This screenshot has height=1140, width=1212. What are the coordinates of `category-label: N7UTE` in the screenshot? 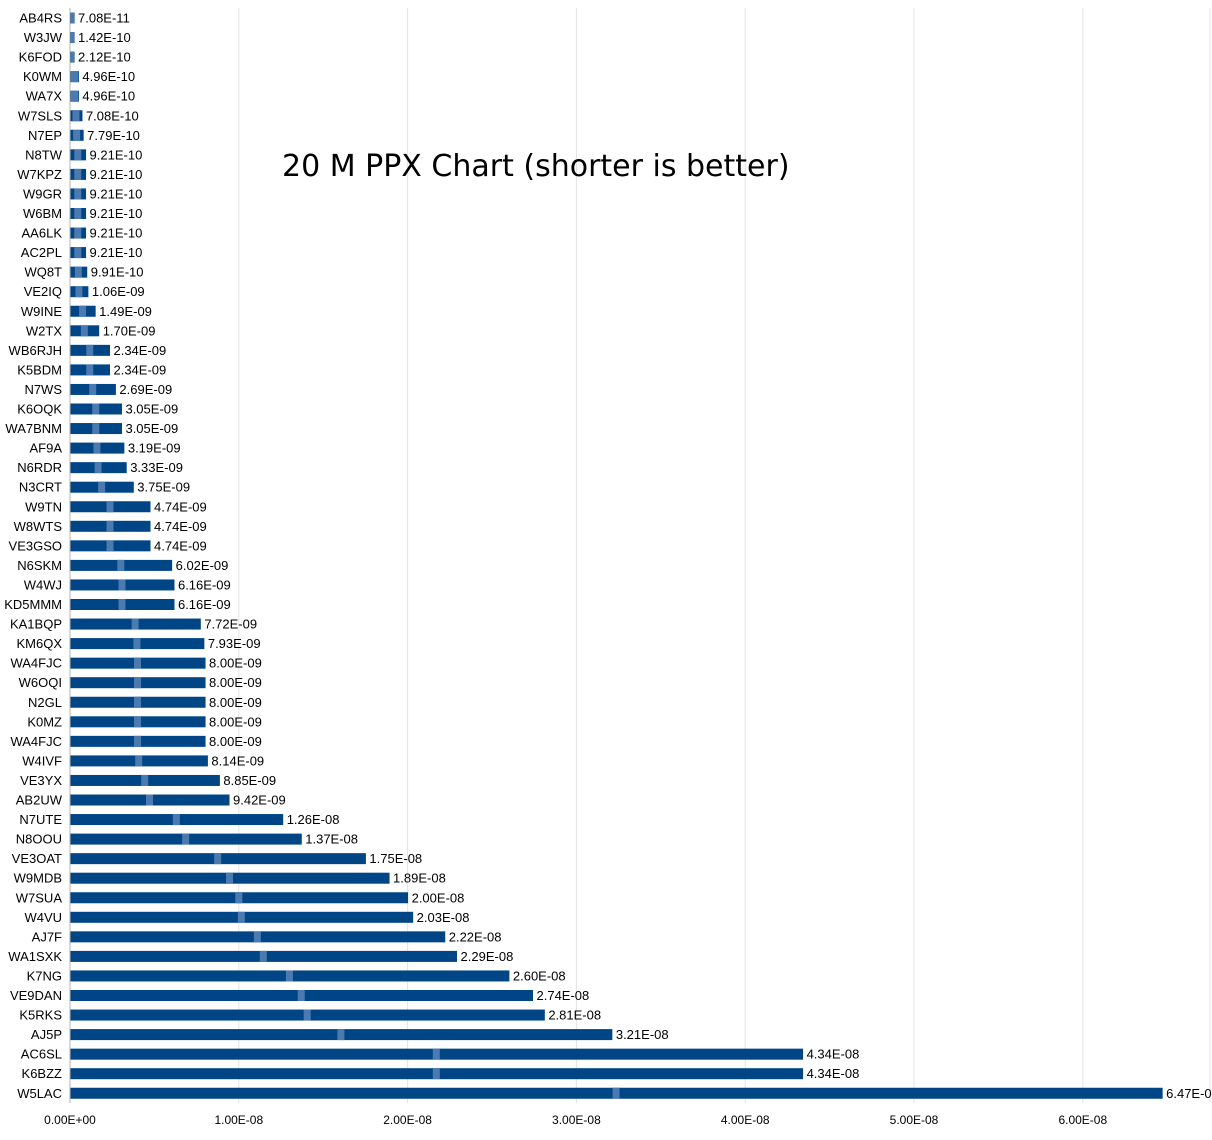 It's located at (40, 819).